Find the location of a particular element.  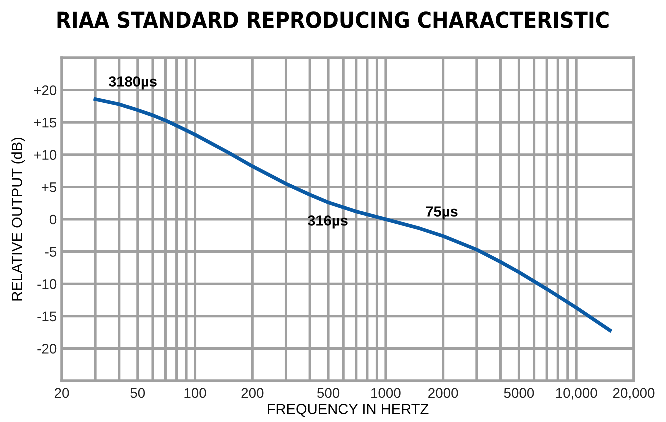

x-tick-label: 1000 is located at coordinates (386, 393).